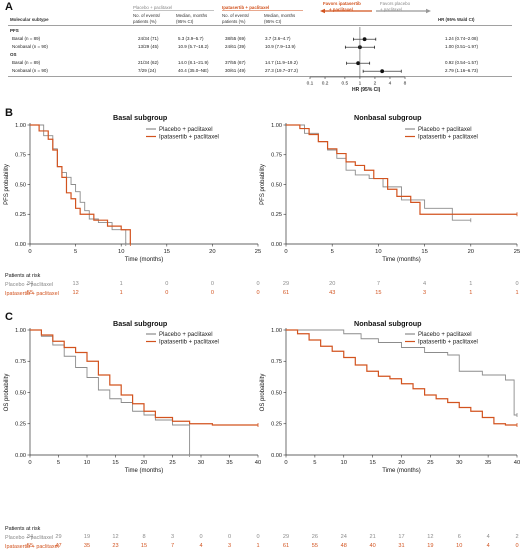 The image size is (520, 554). What do you see at coordinates (263, 393) in the screenshot?
I see `y-axis-label: OS probability` at bounding box center [263, 393].